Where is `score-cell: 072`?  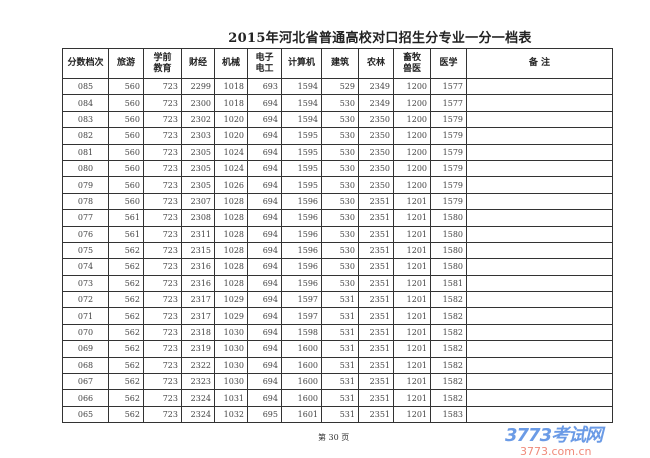
score-cell: 072 is located at coordinates (85, 300).